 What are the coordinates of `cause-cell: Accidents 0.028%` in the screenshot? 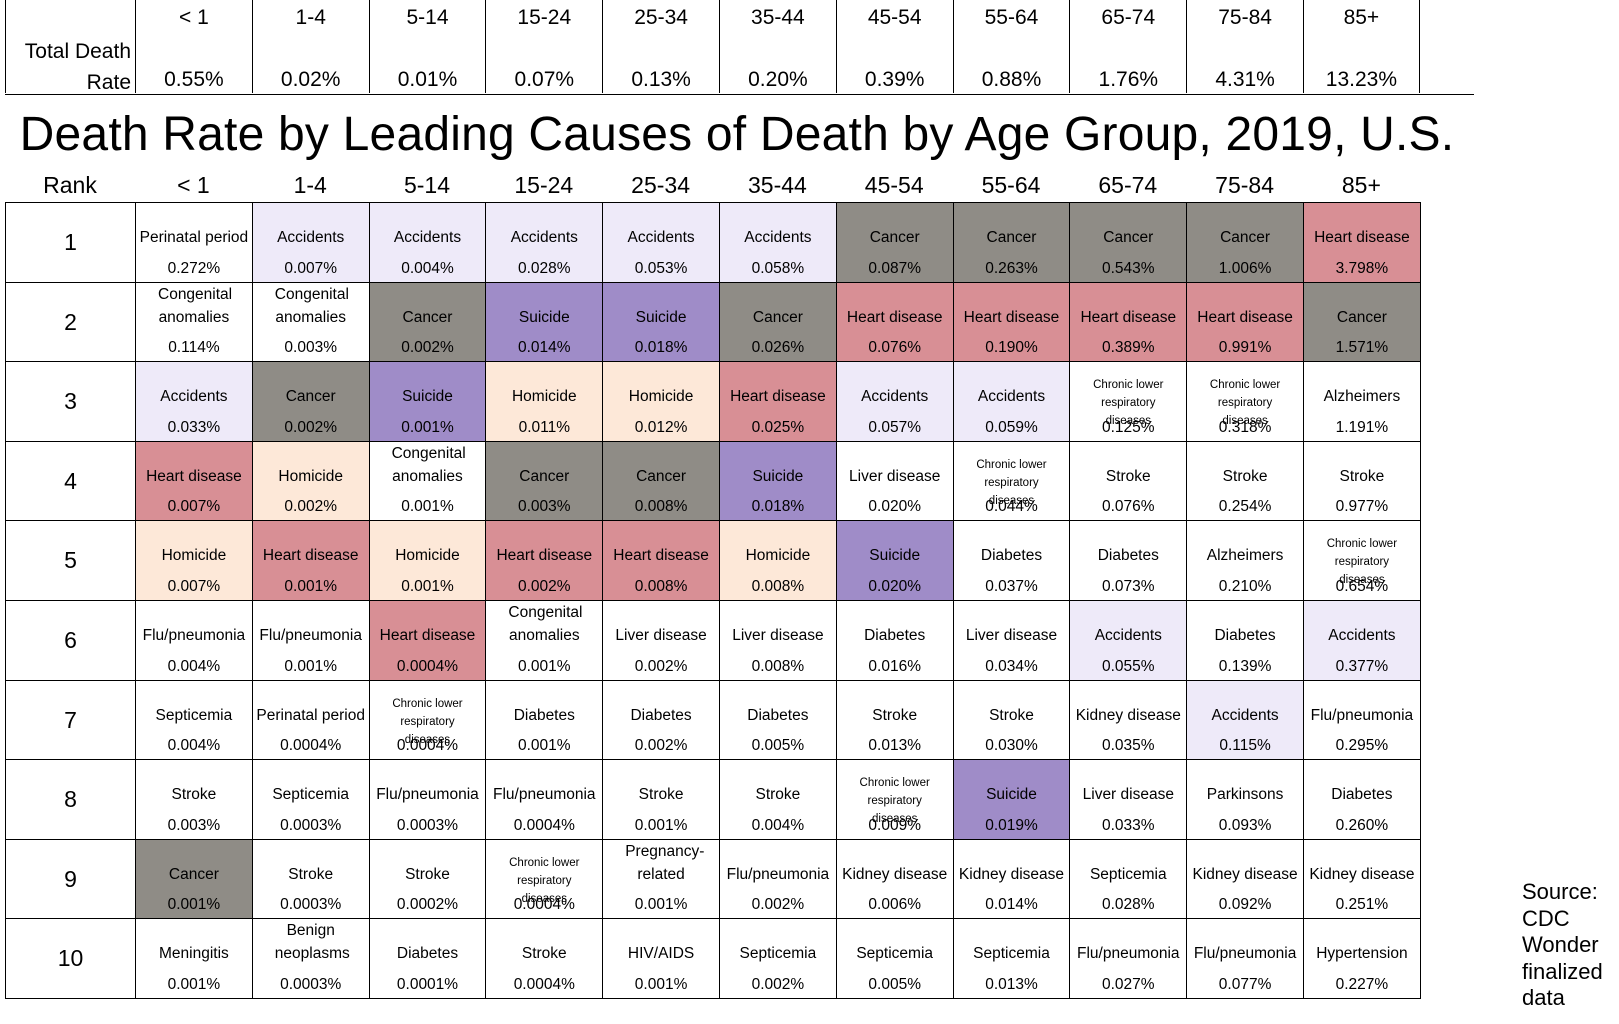 It's located at (544, 242).